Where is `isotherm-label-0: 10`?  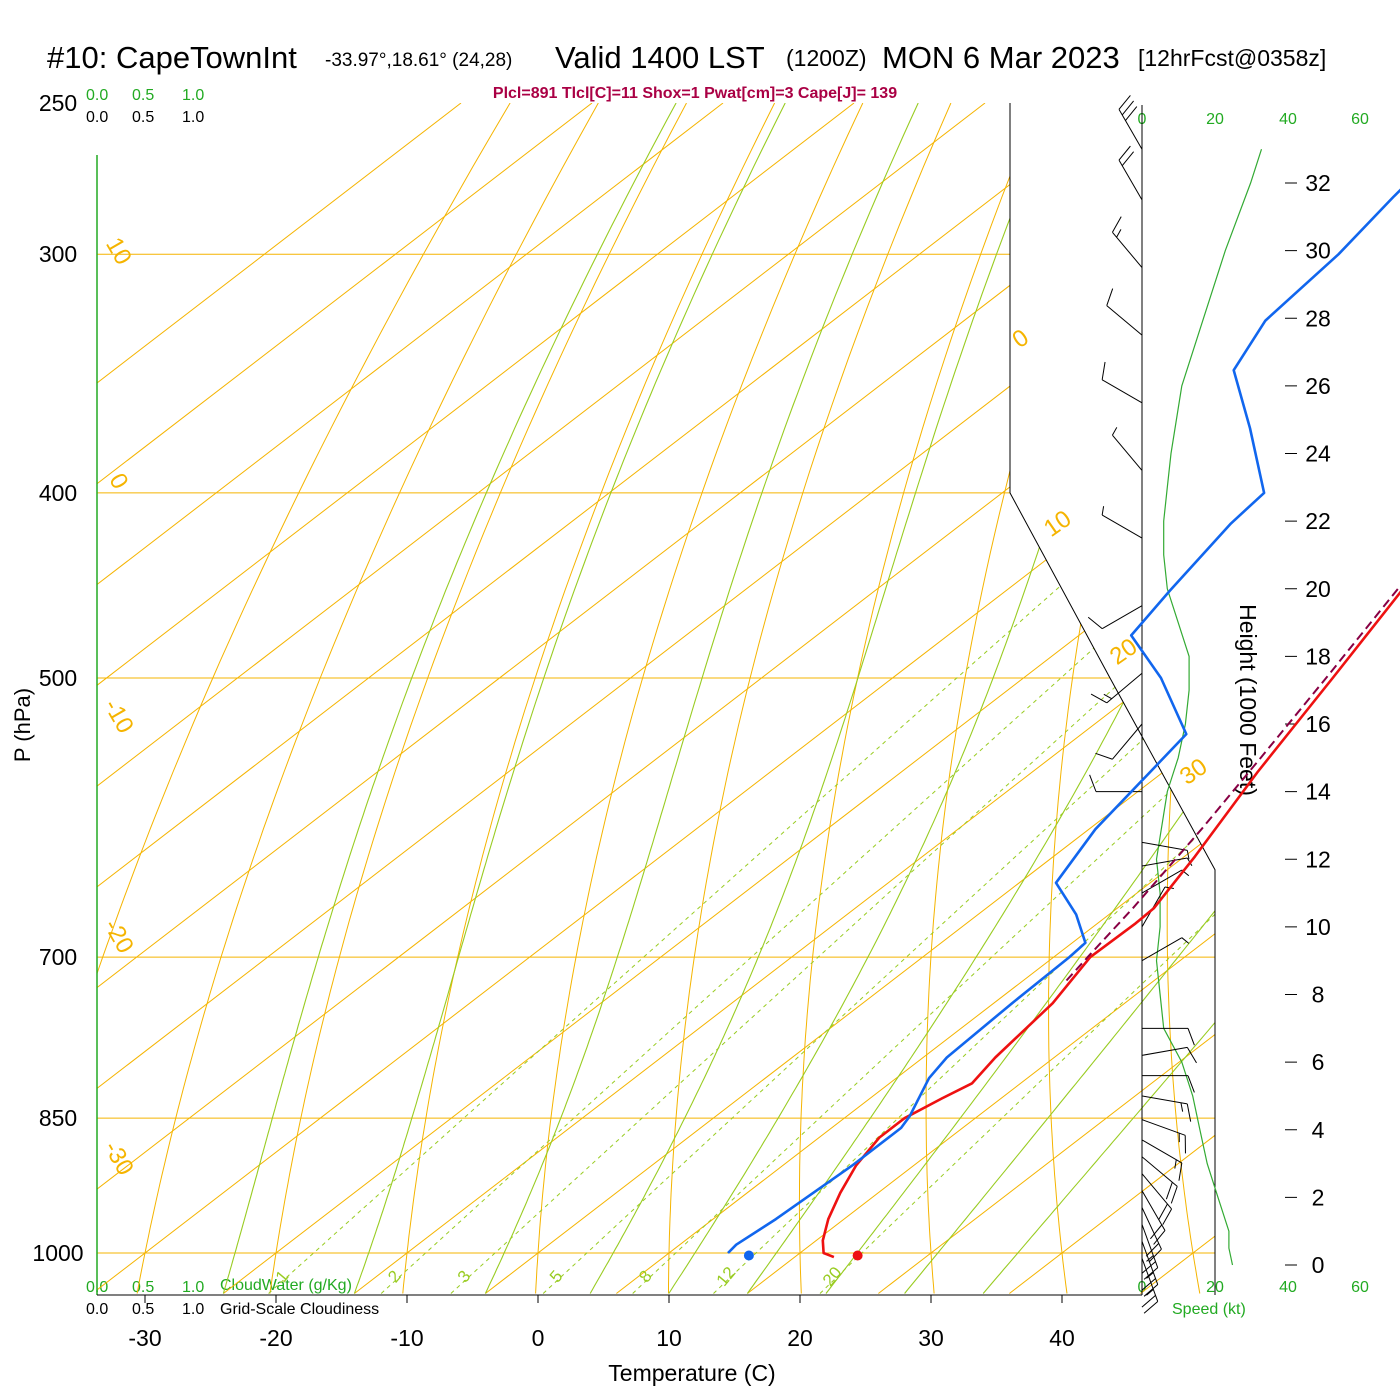
isotherm-label-0: 10 is located at coordinates (118, 251).